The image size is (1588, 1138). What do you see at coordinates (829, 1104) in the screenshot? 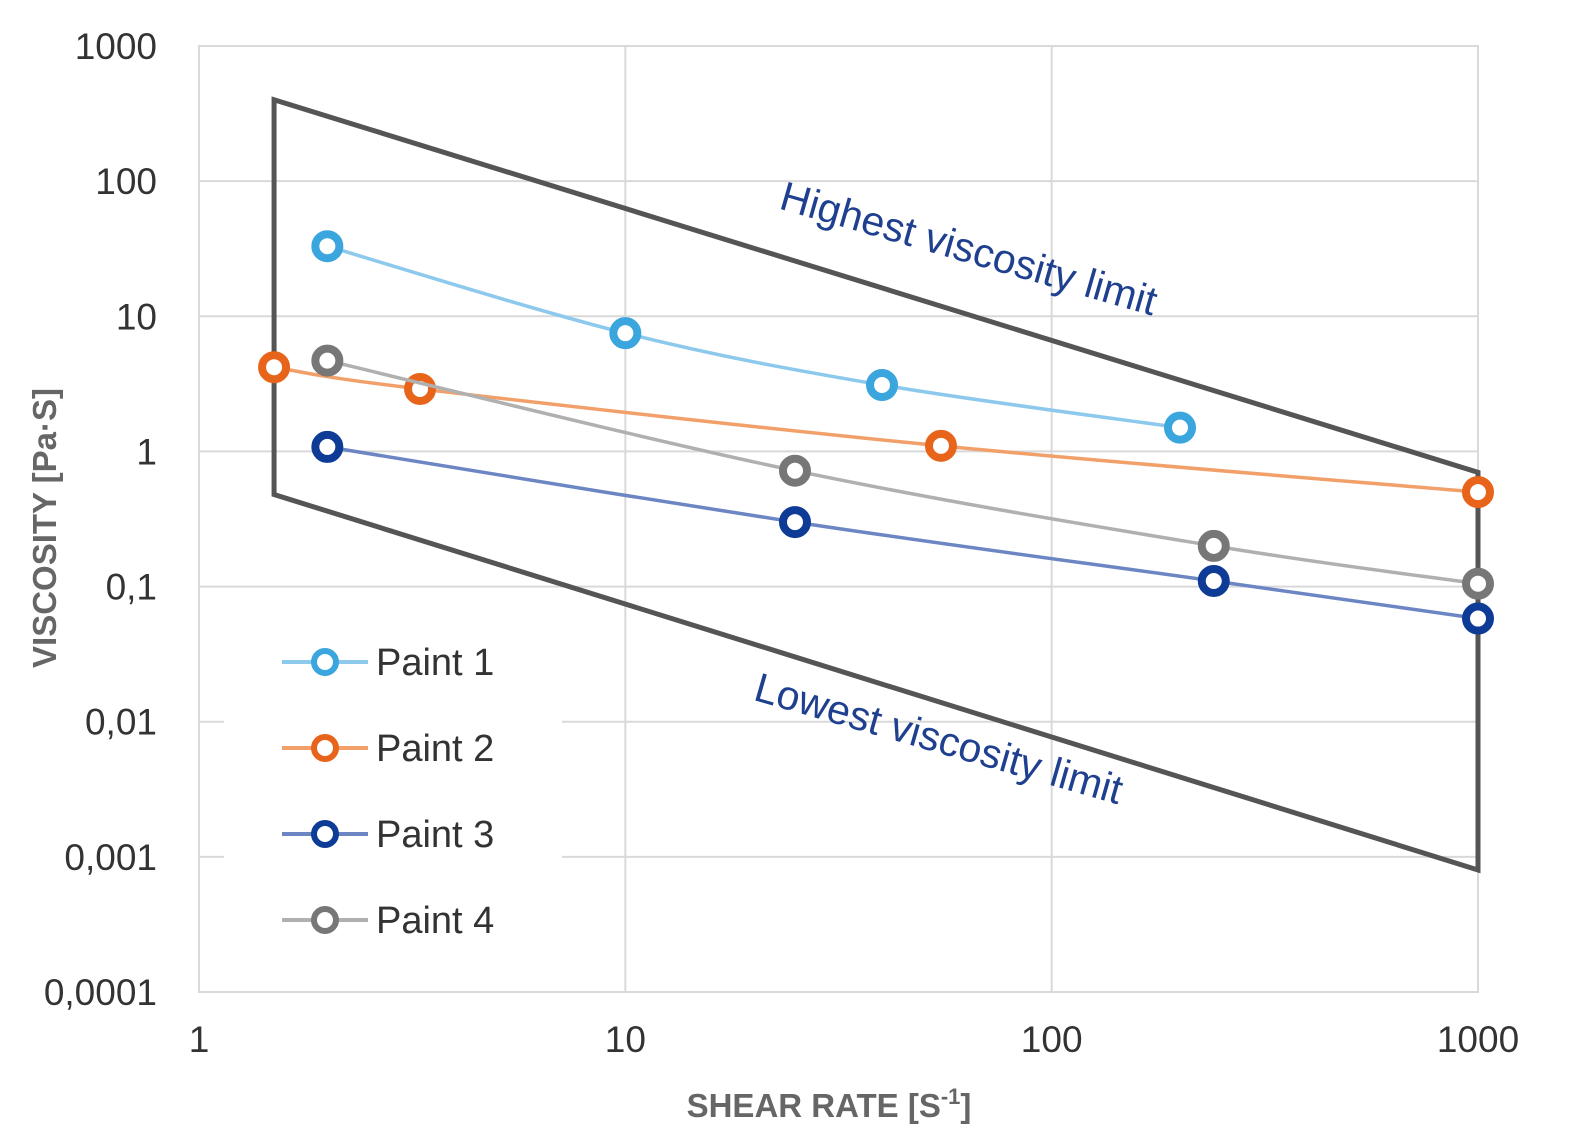
I see `x-axis-title: SHEAR RATE [S-1]` at bounding box center [829, 1104].